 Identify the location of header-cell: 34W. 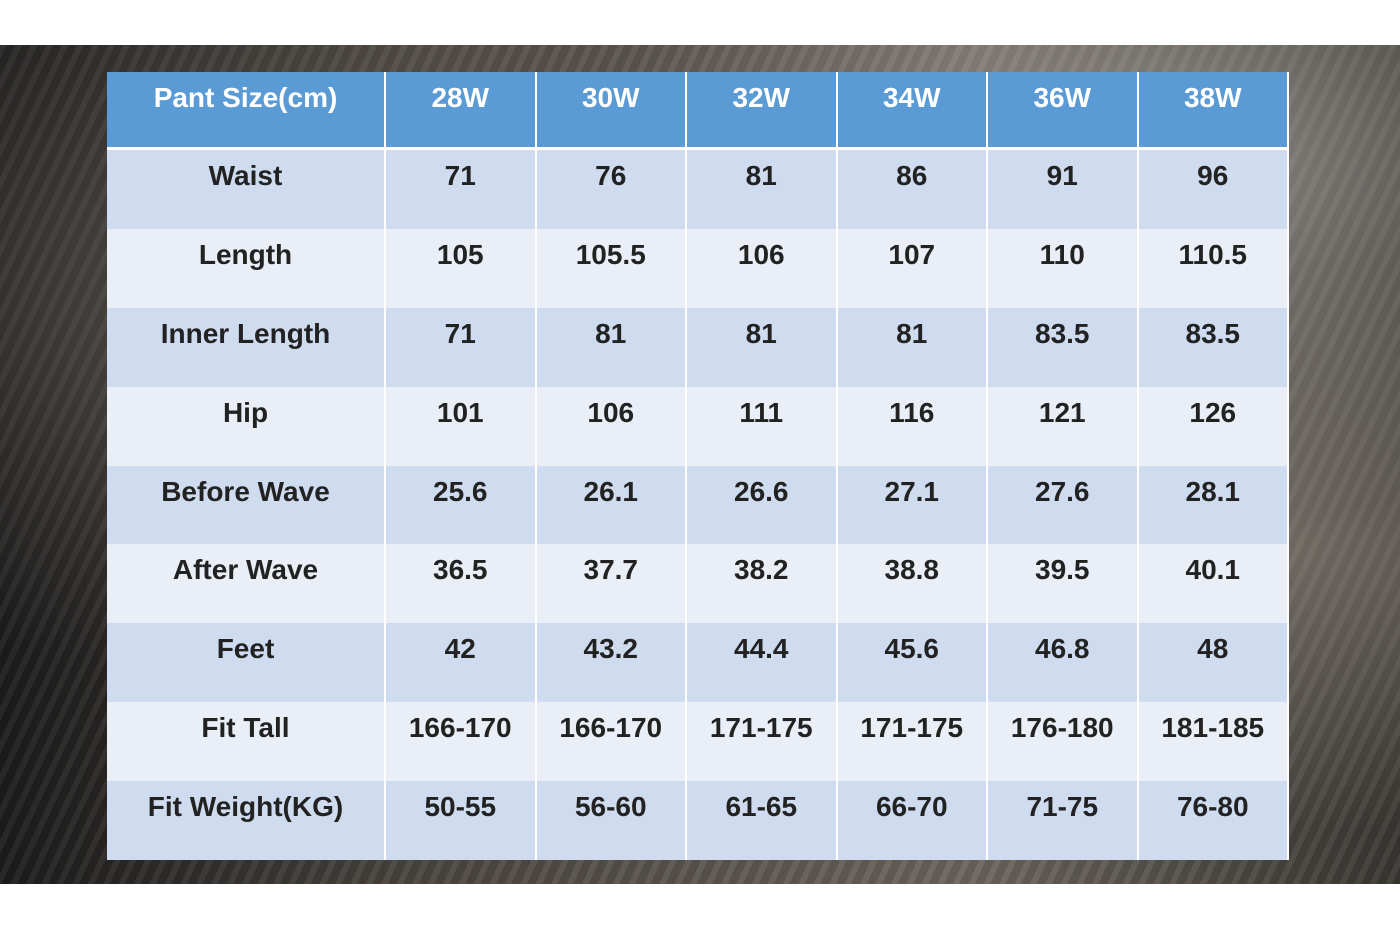
(912, 111).